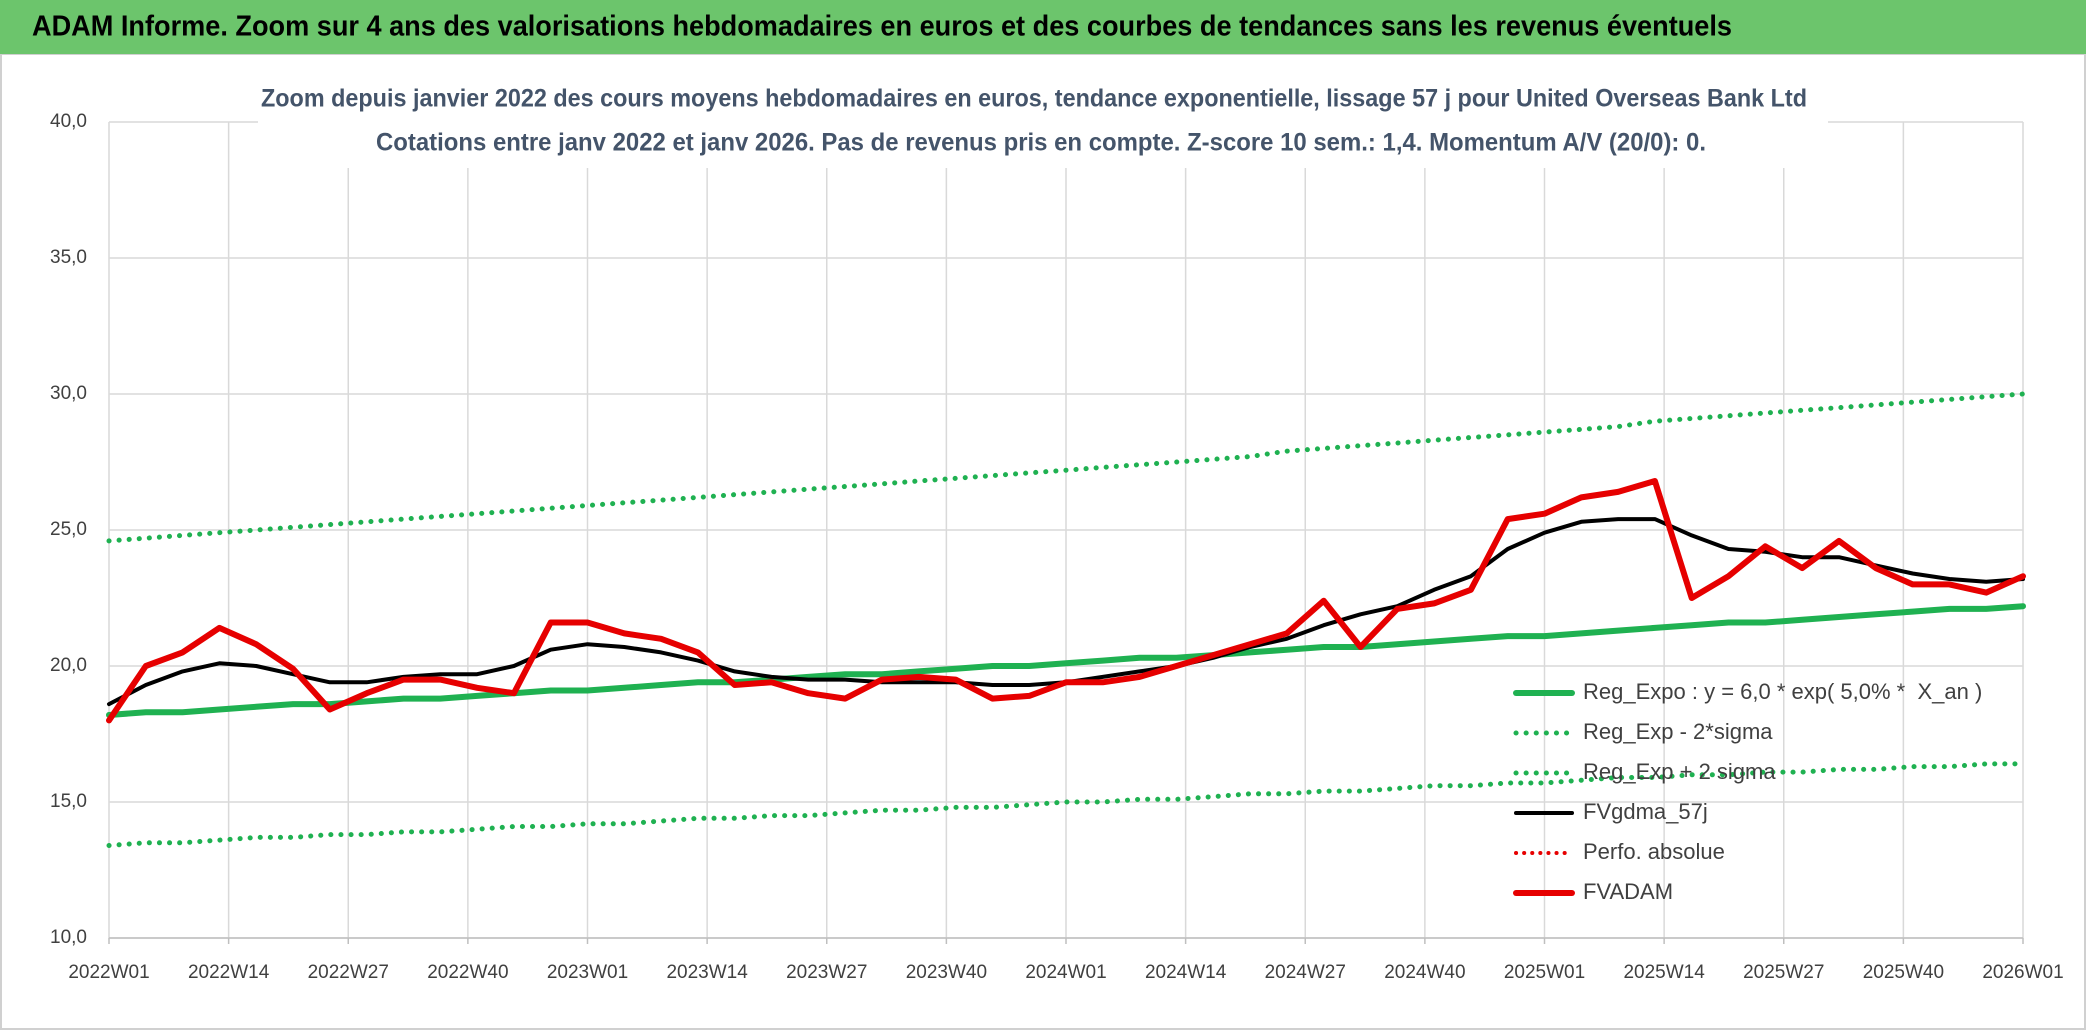  I want to click on x-tick-label: 2022W01, so click(108, 972).